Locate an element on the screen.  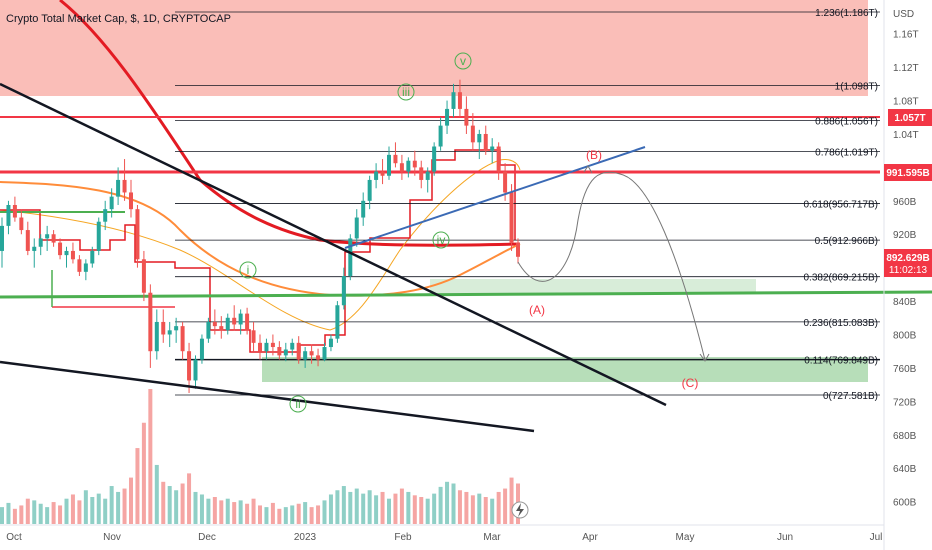
price-tag-current-countdown: 11:02:13 is located at coordinates (908, 270).